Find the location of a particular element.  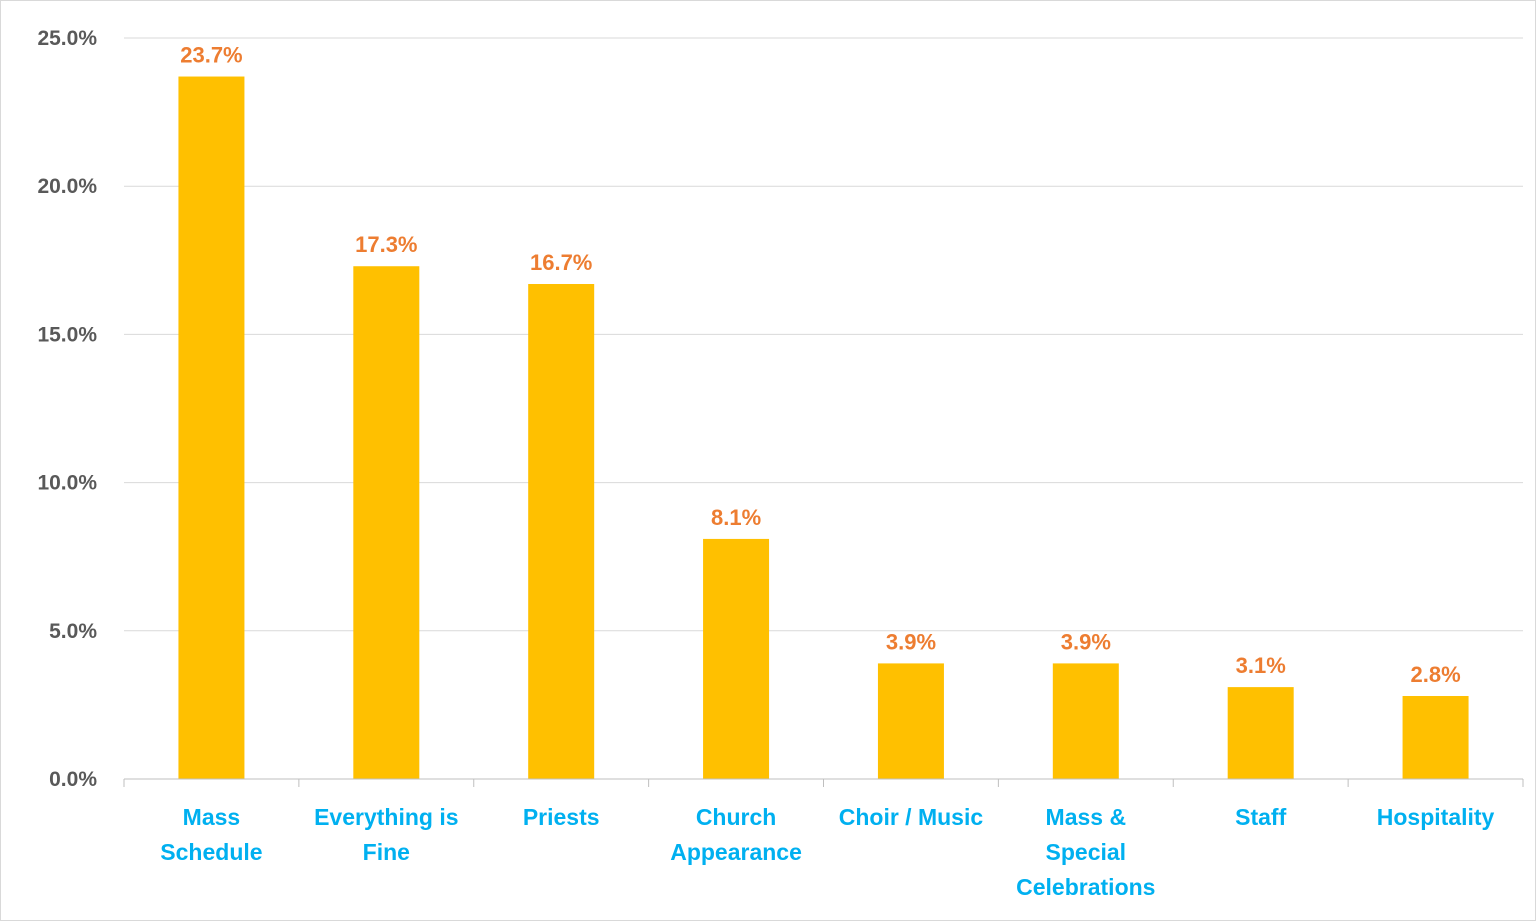

data-label: 2.8% is located at coordinates (1435, 674).